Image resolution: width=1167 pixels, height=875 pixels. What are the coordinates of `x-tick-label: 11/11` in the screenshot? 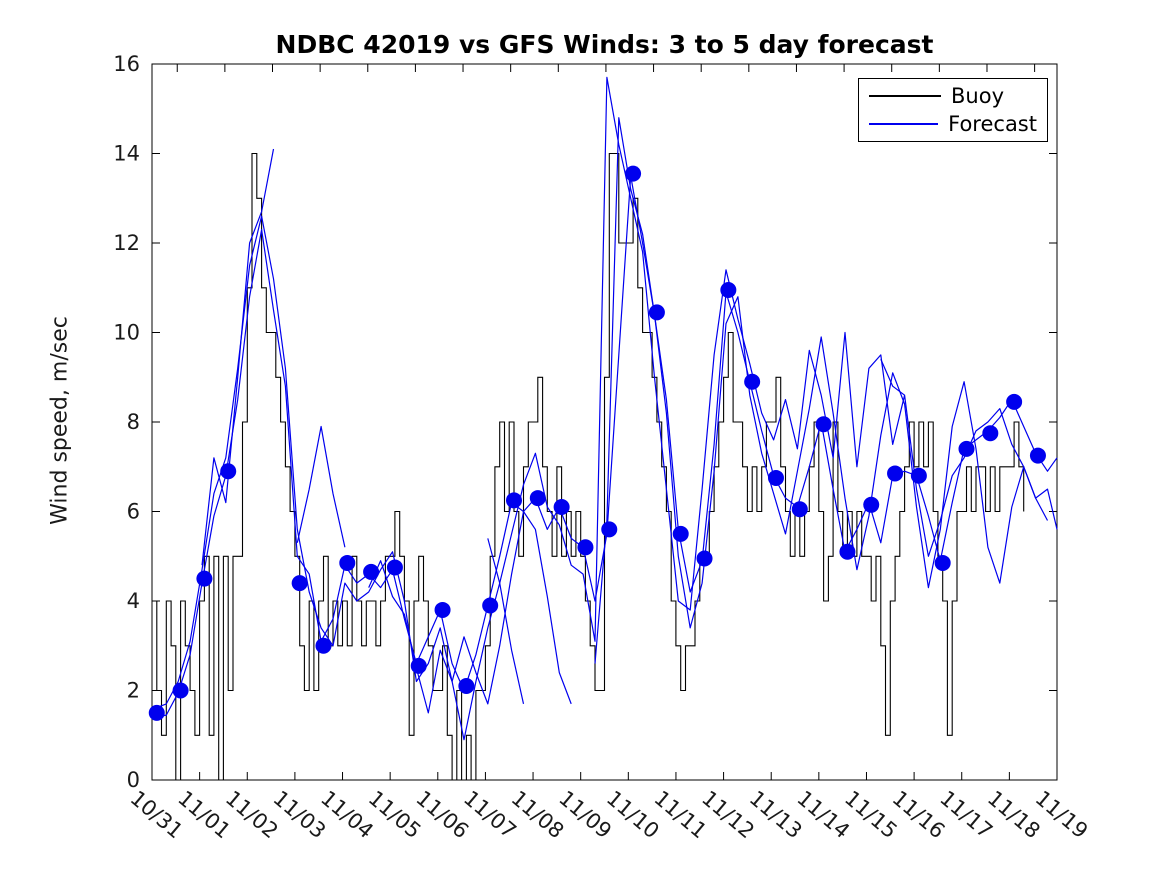 It's located at (681, 814).